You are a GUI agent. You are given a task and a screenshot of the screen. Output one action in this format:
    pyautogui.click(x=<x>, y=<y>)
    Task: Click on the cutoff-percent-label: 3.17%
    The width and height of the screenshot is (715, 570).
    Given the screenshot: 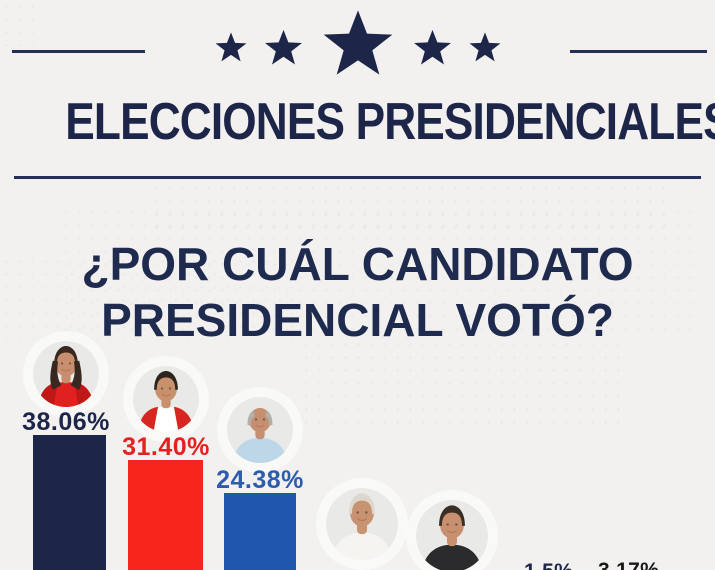 What is the action you would take?
    pyautogui.click(x=628, y=564)
    